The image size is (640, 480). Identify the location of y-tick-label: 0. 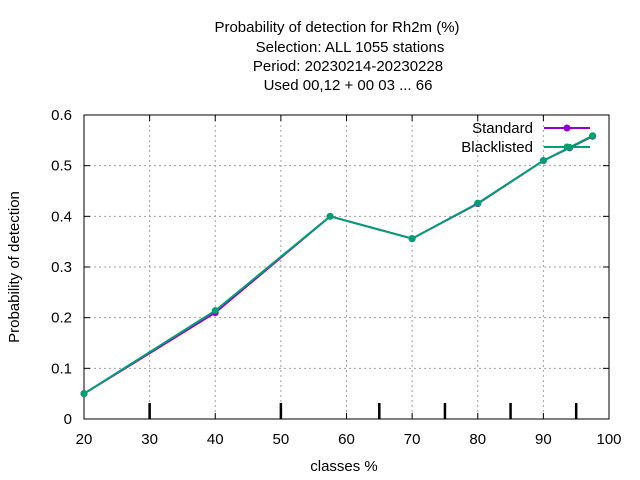
(68, 419).